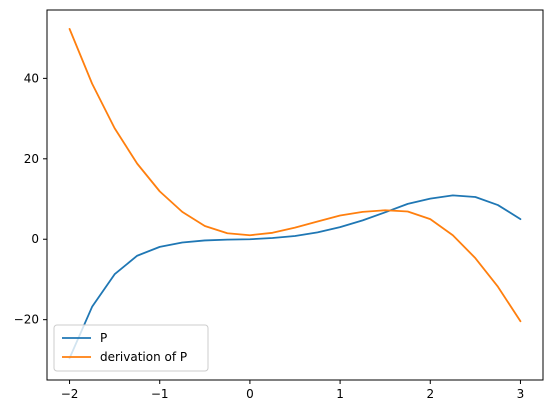  I want to click on y-tick-label: −20, so click(26, 320).